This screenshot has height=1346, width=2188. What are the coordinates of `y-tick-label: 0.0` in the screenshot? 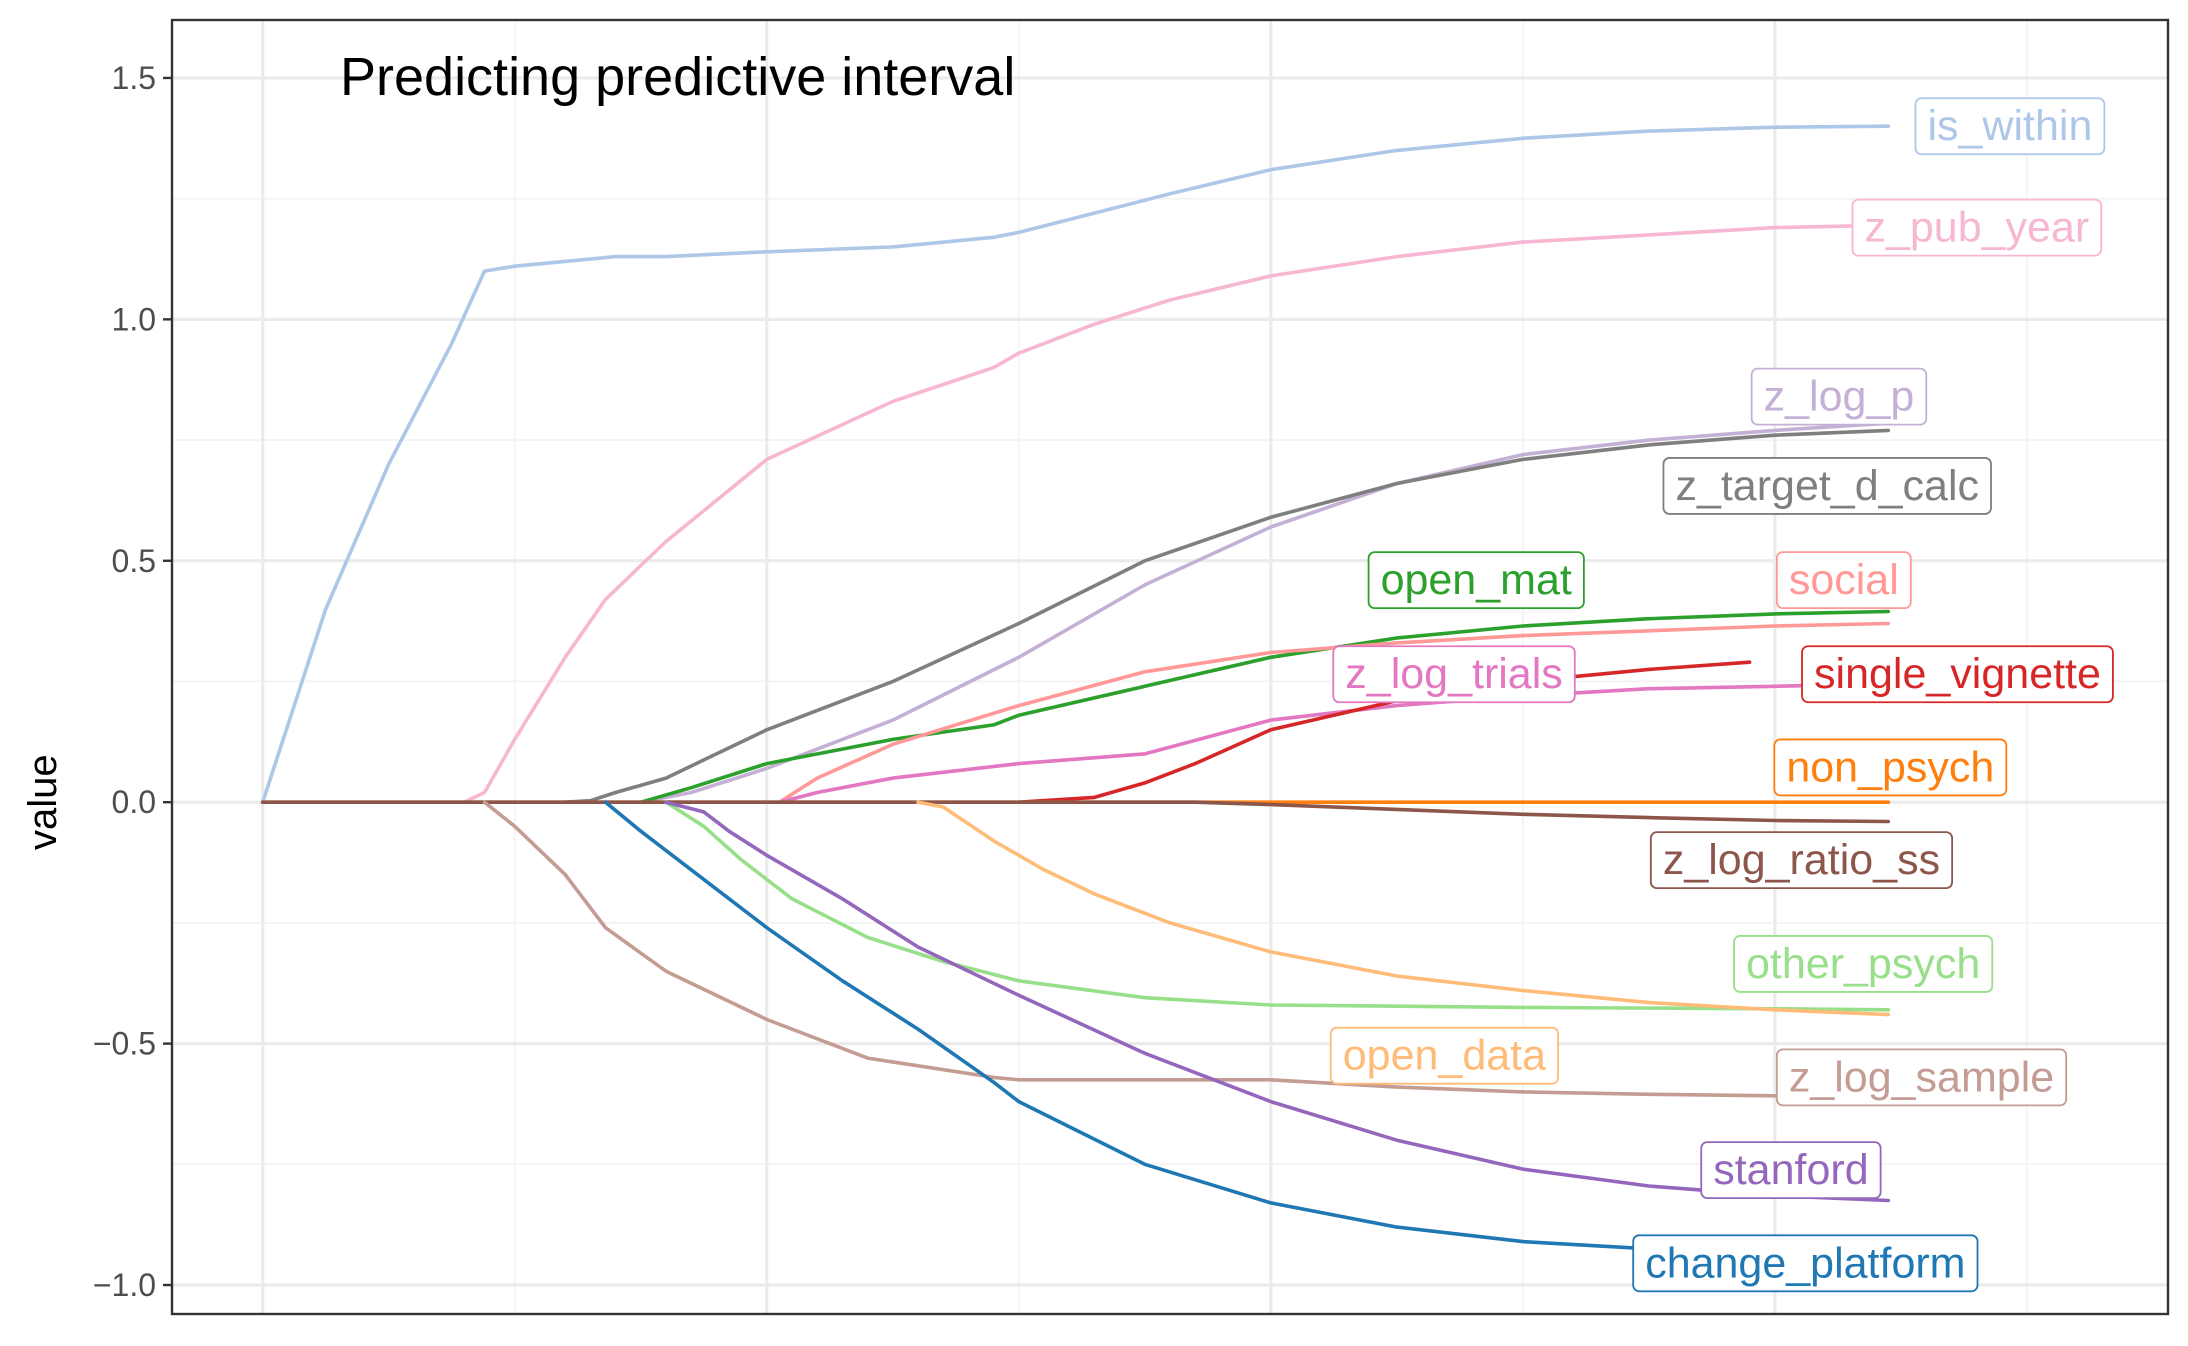 It's located at (134, 802).